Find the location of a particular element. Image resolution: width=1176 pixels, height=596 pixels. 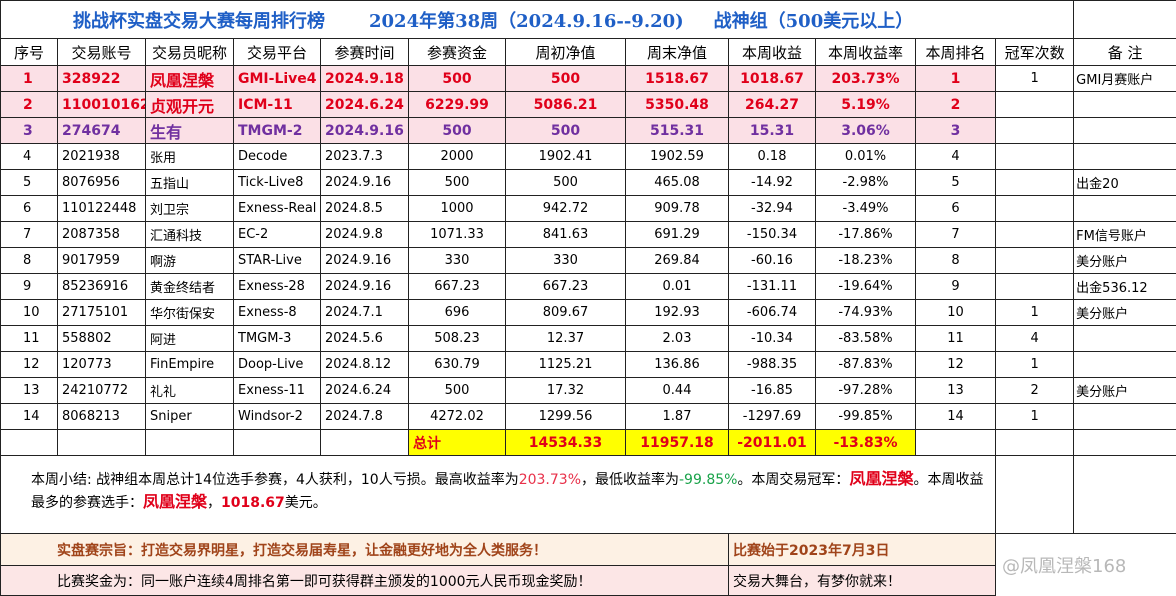

table-cell: 192.93 is located at coordinates (677, 313).